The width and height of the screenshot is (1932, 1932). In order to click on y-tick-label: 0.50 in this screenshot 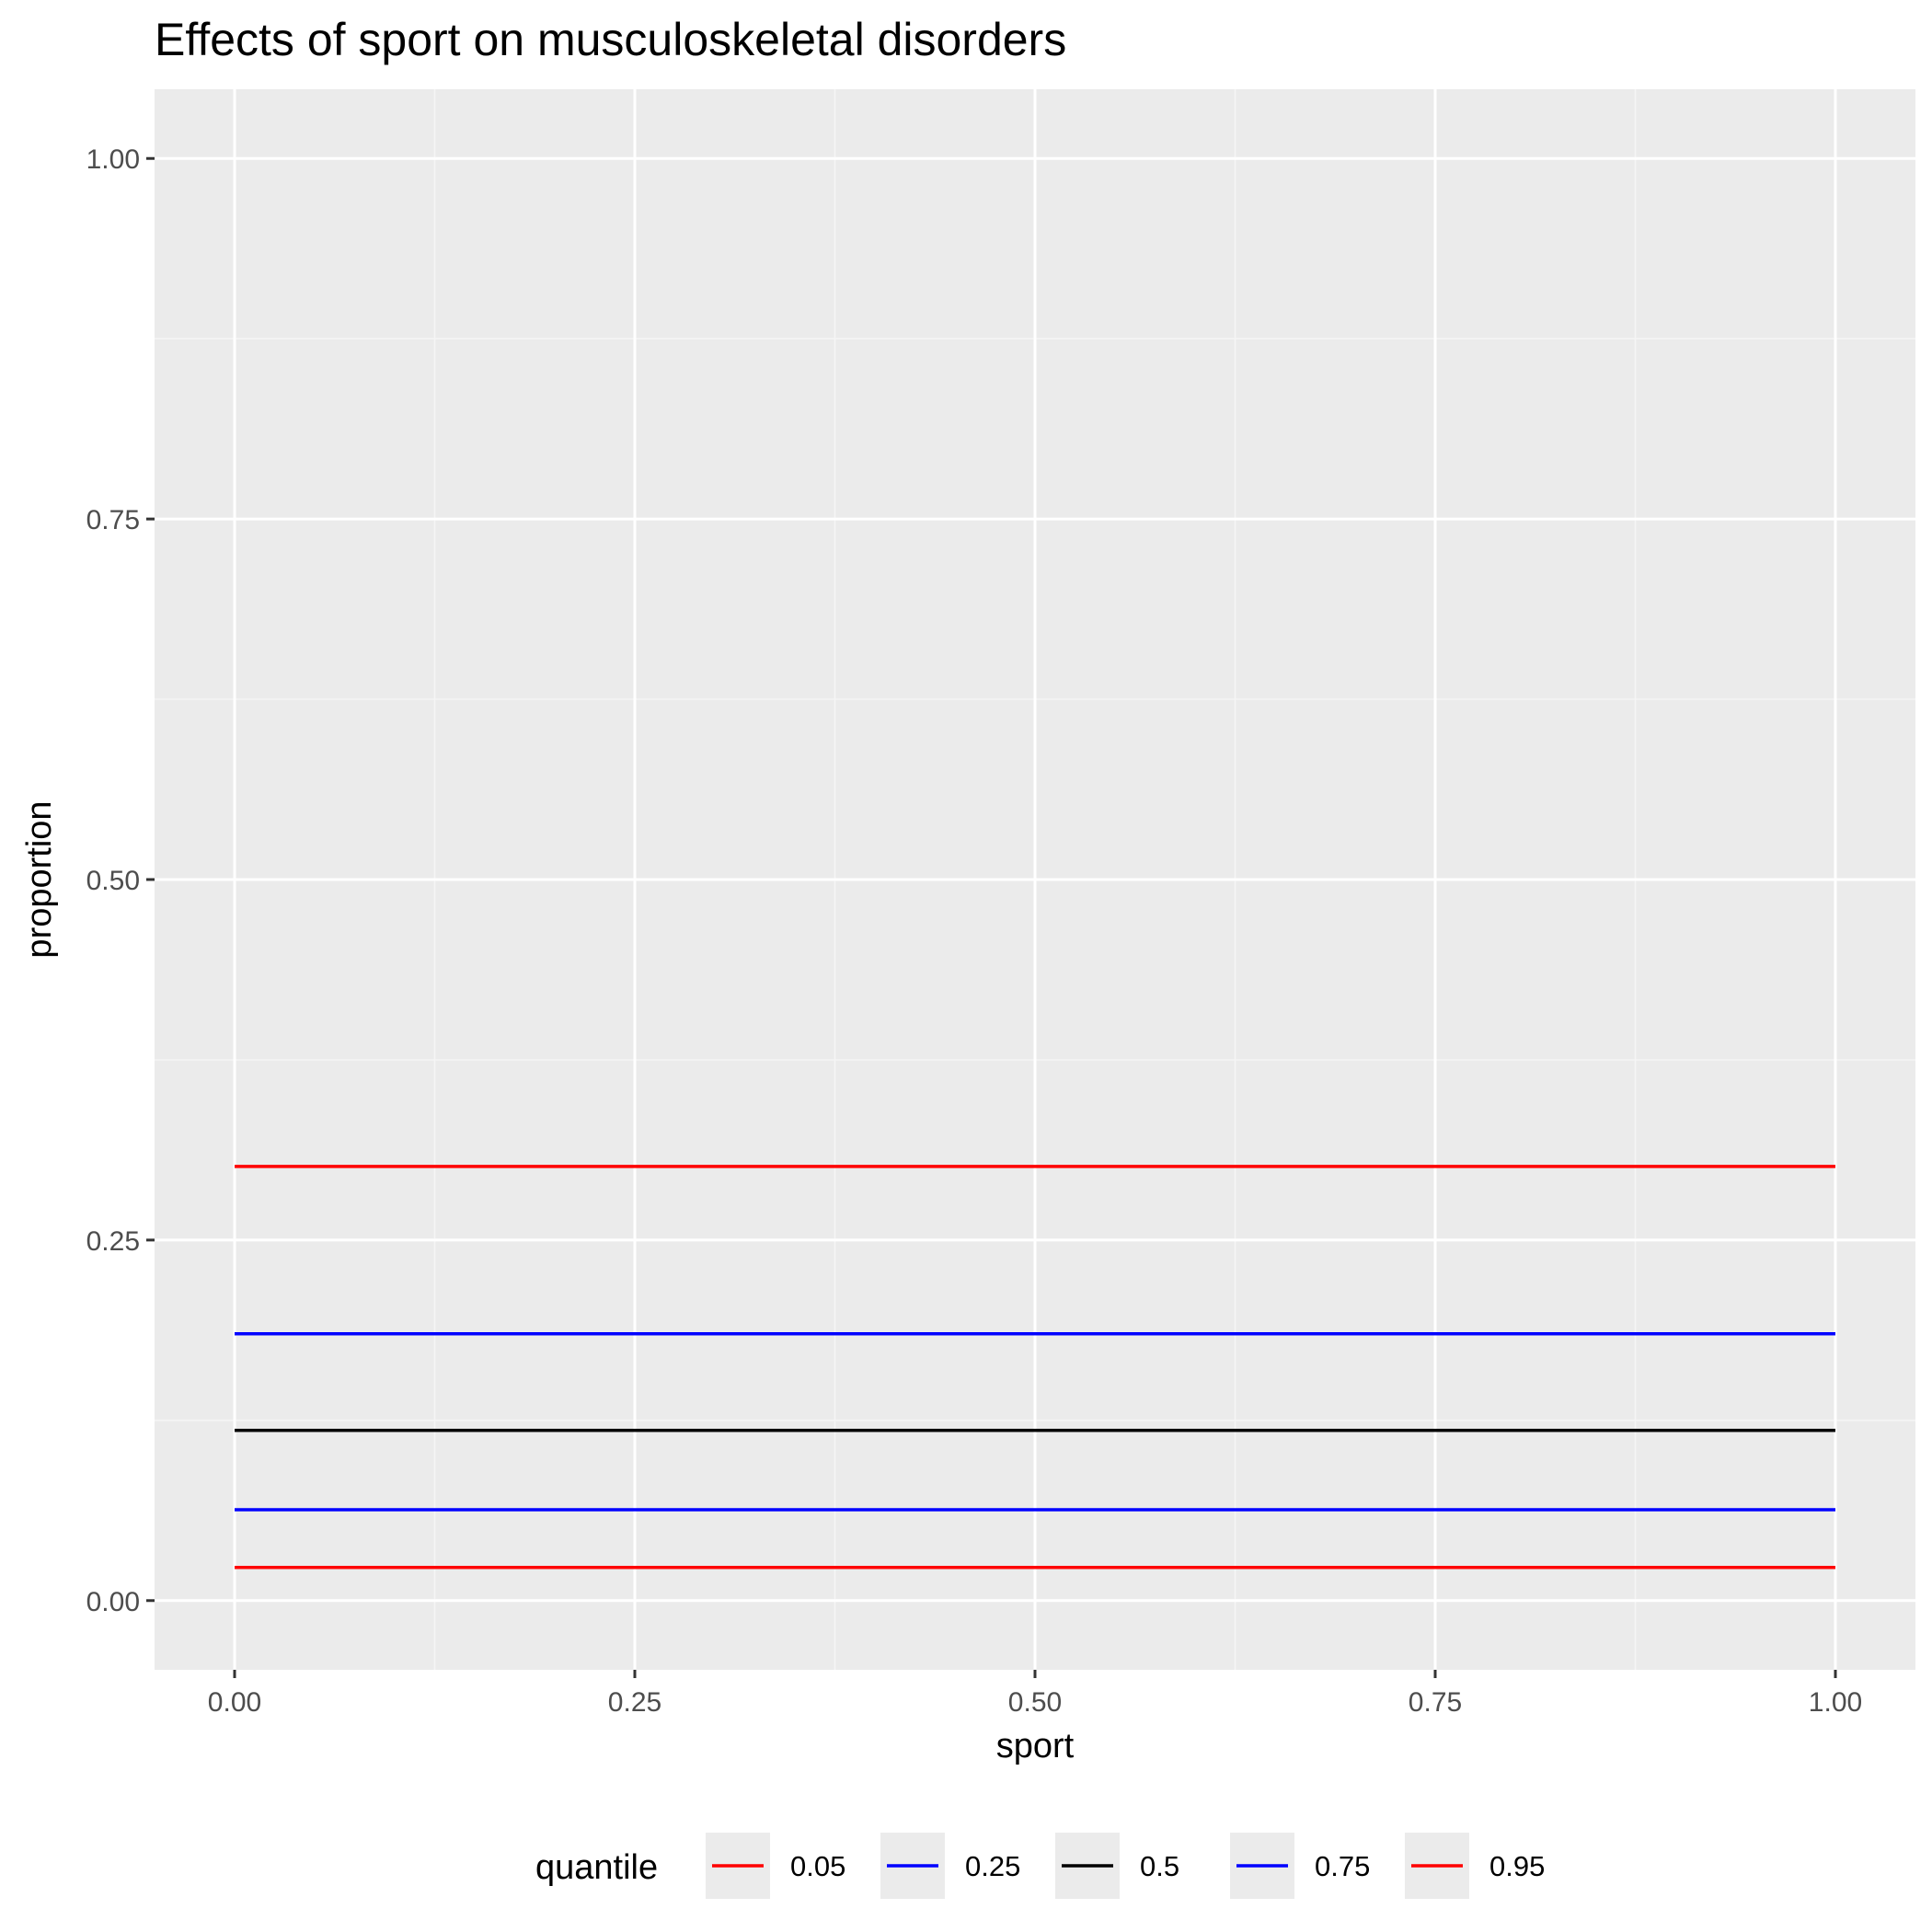, I will do `click(113, 881)`.